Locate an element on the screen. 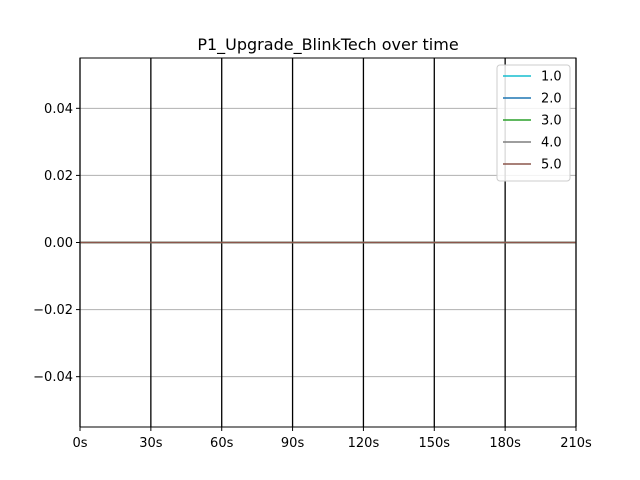 This screenshot has height=480, width=640. x-tick-label: 120s is located at coordinates (364, 443).